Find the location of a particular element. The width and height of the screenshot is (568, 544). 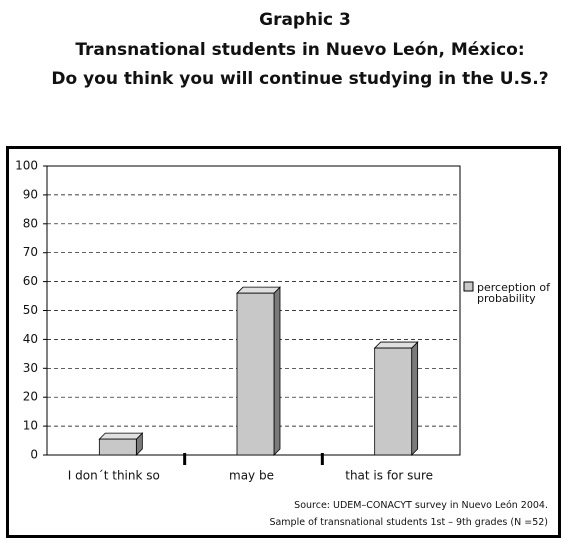

y-tick-label: 90 is located at coordinates (30, 194).